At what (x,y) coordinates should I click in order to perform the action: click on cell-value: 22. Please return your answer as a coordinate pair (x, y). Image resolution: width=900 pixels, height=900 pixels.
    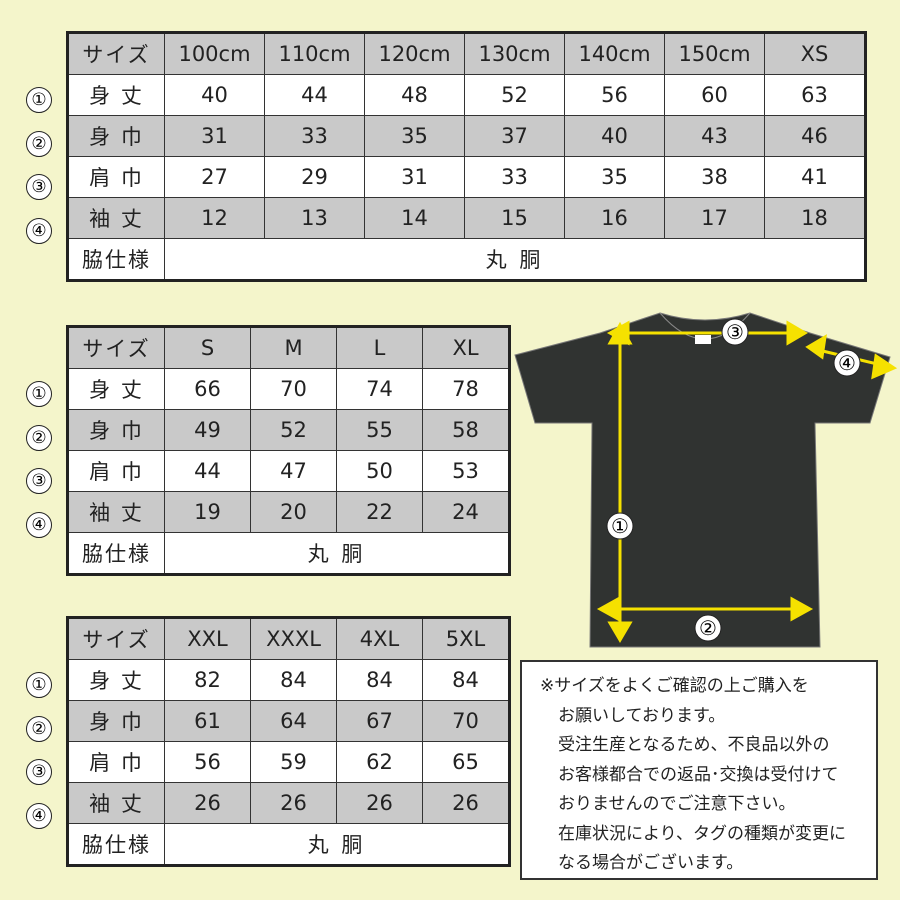
    Looking at the image, I should click on (379, 512).